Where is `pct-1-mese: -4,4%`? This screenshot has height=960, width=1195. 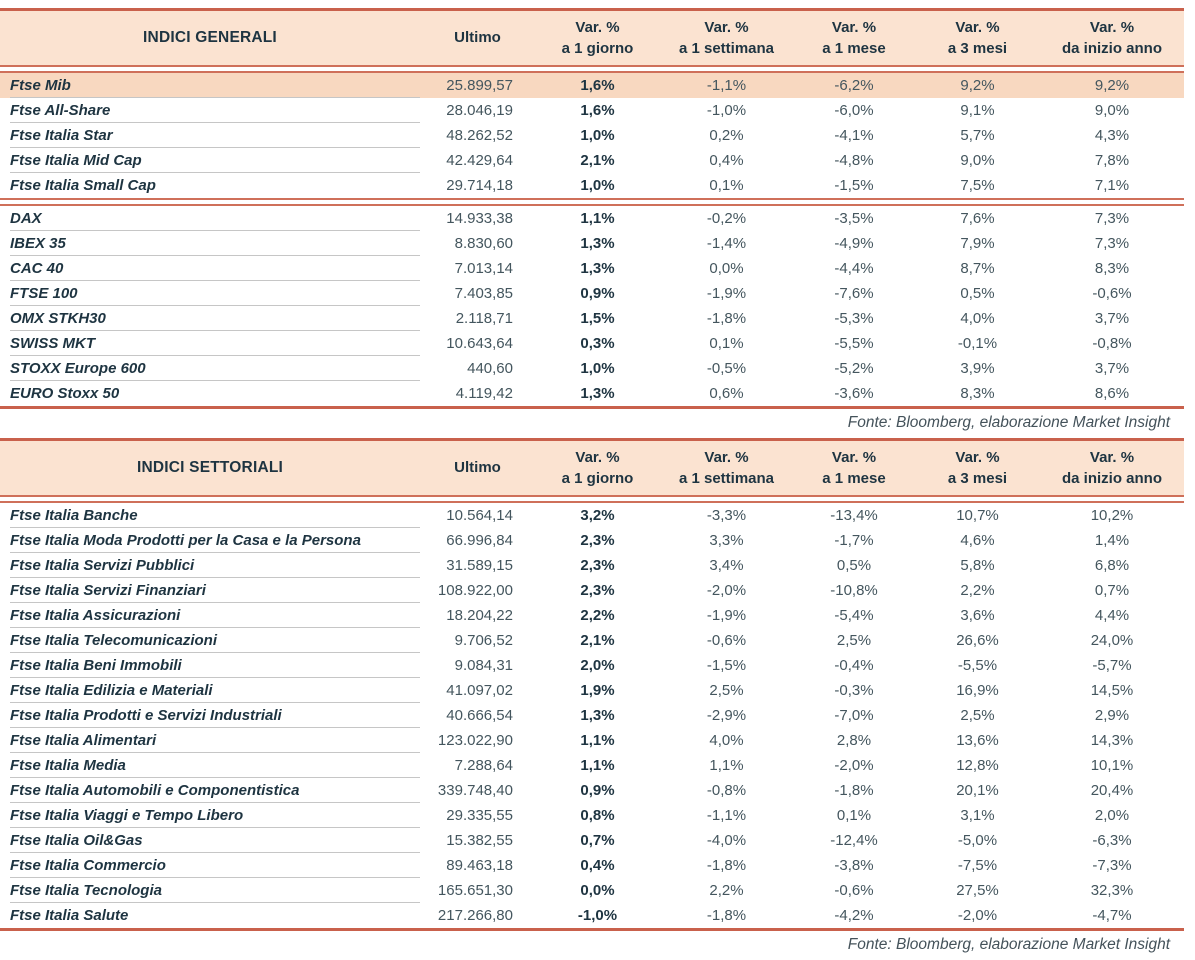 pct-1-mese: -4,4% is located at coordinates (854, 268).